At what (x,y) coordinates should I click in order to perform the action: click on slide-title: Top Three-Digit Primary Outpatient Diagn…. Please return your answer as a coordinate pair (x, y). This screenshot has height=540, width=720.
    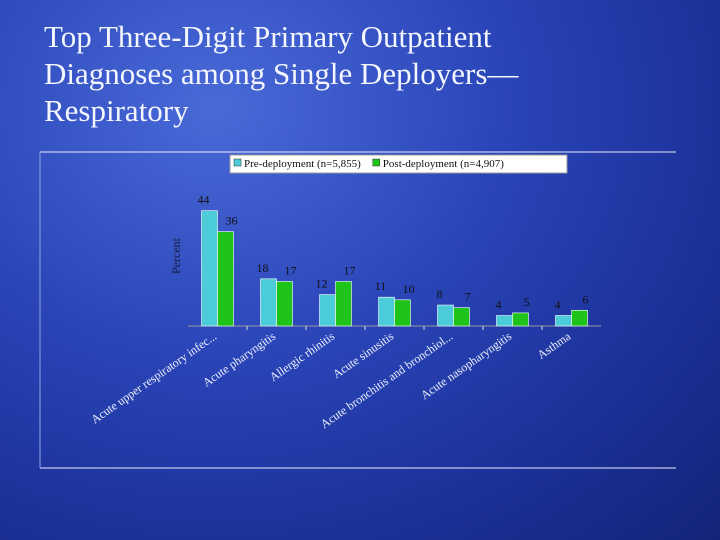
    Looking at the image, I should click on (281, 73).